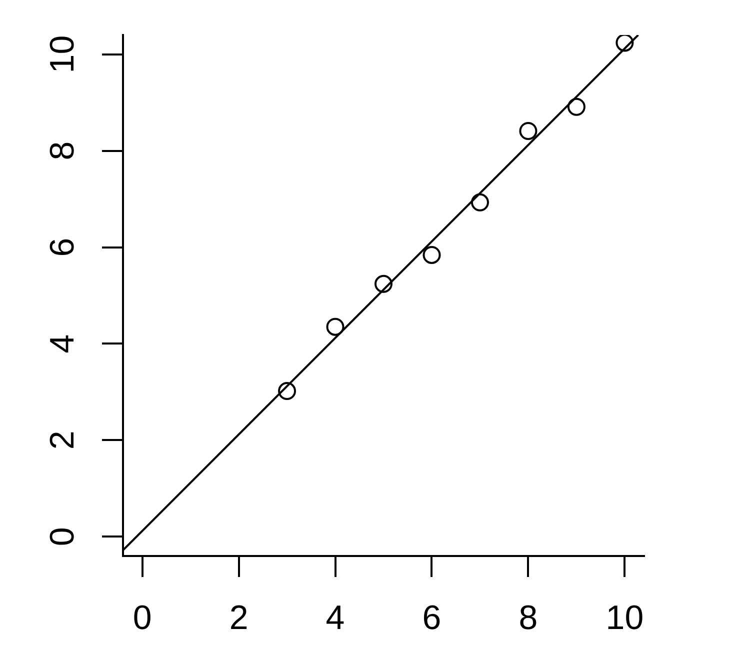 The height and width of the screenshot is (652, 740). I want to click on x-tick-label: 2, so click(238, 617).